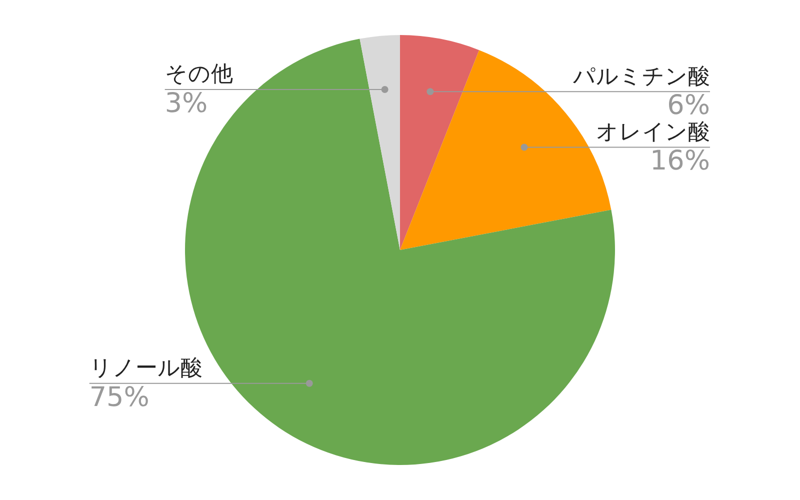  I want to click on slice-label: その他, so click(198, 75).